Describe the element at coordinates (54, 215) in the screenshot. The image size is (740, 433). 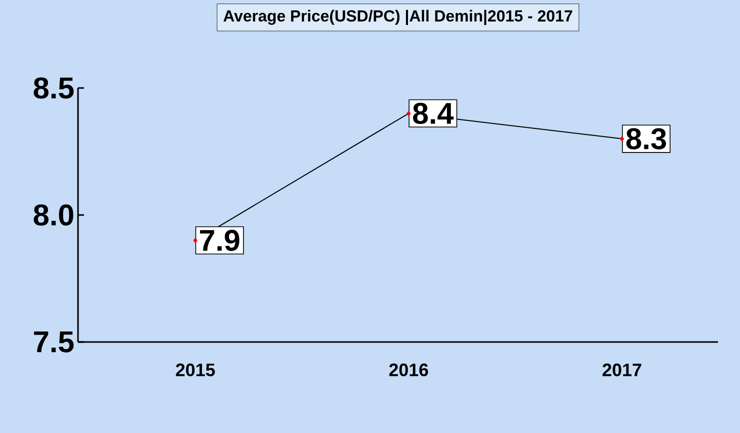
I see `y-tick-label: 8.0` at that location.